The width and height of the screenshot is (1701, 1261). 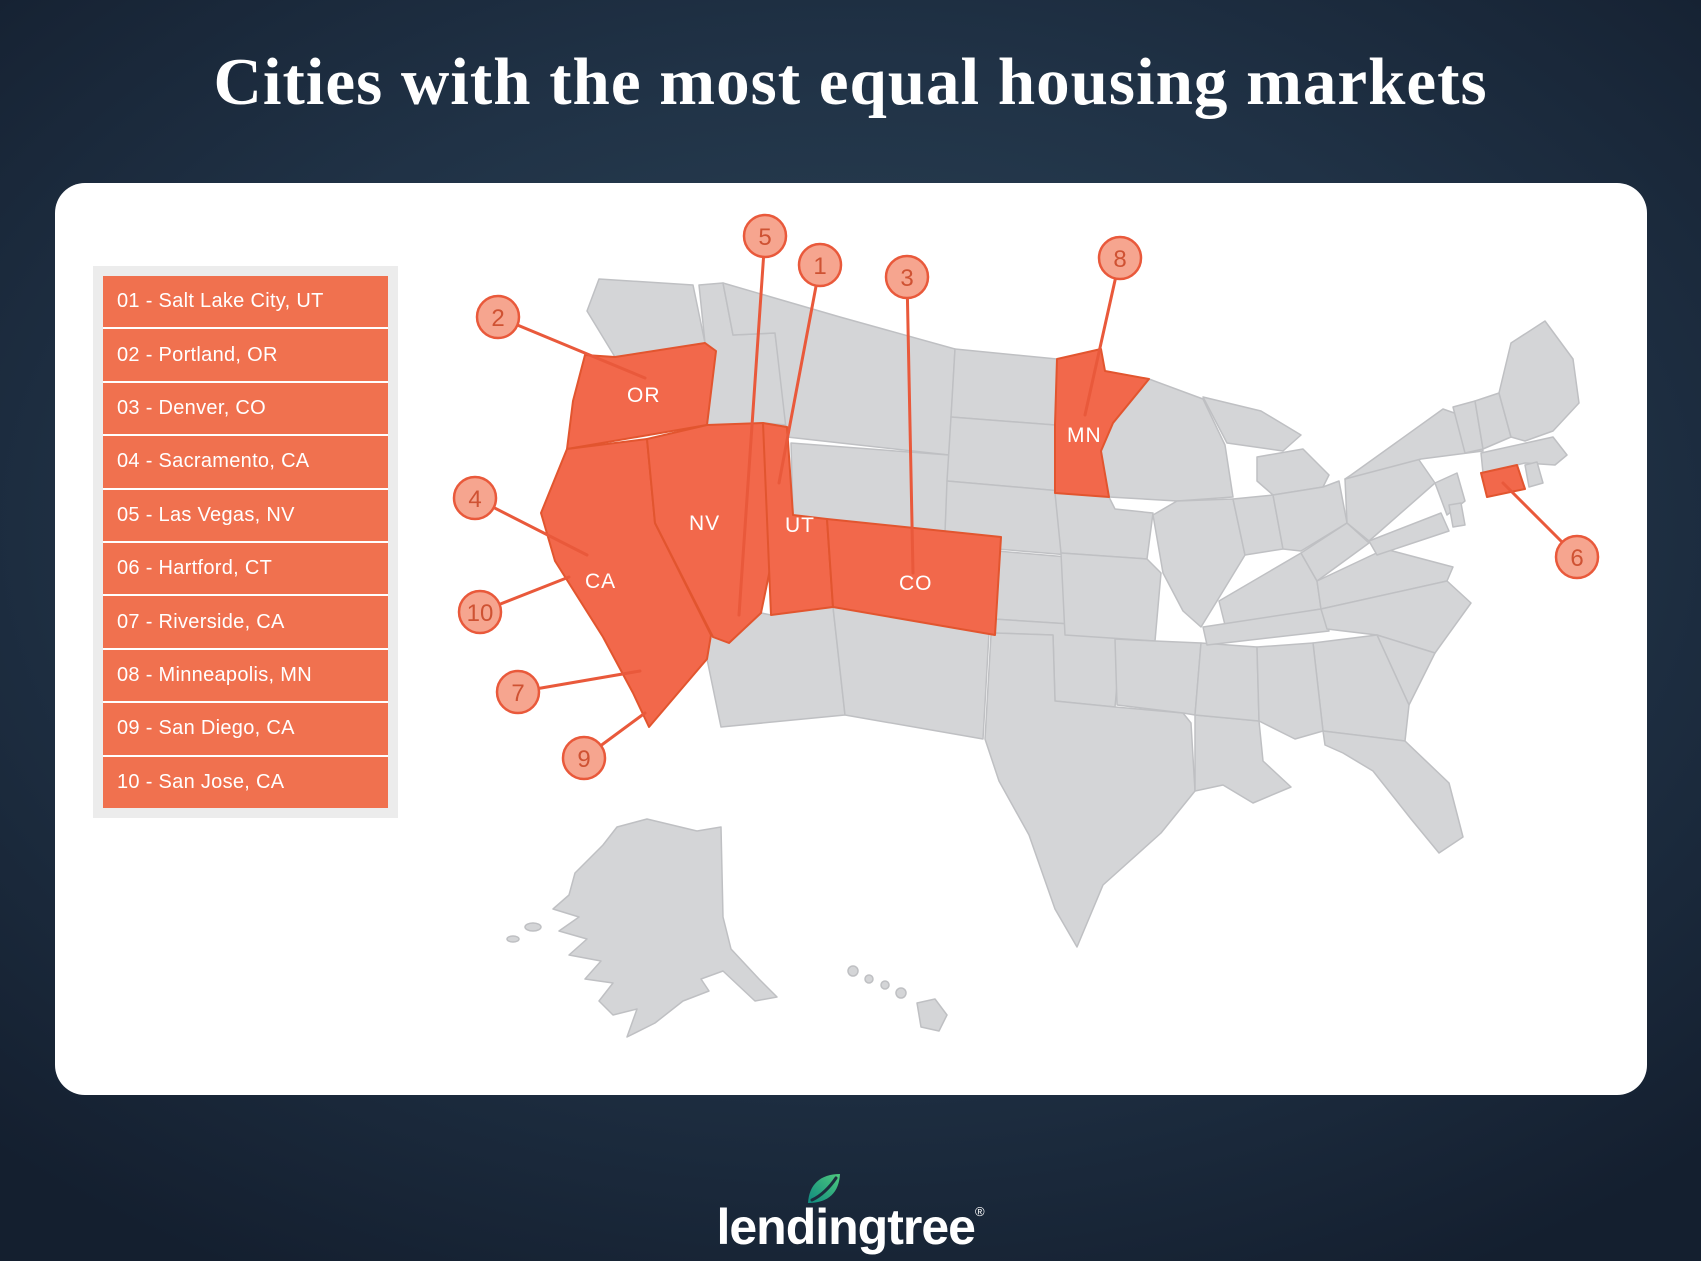 I want to click on callout-number-10: 10, so click(x=480, y=613).